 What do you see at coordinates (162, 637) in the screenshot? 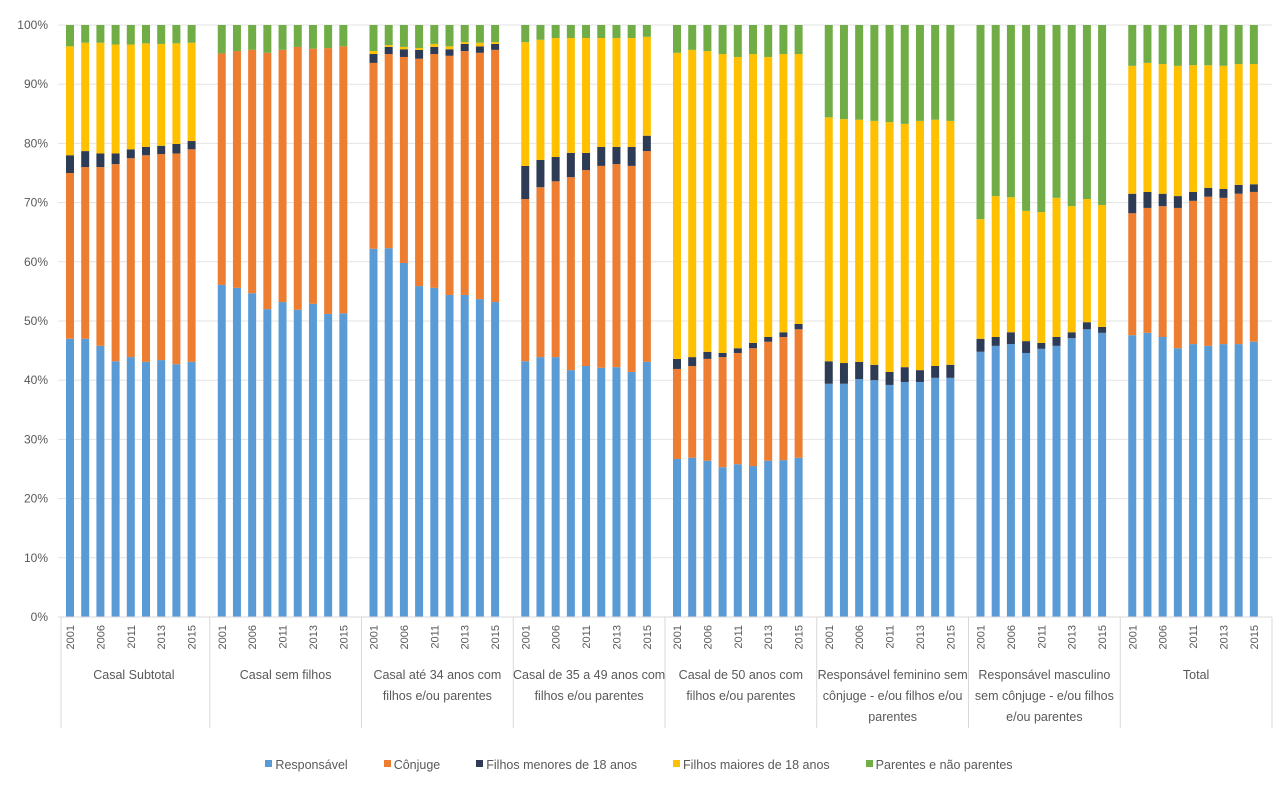
I see `x-tick-label: 2013` at bounding box center [162, 637].